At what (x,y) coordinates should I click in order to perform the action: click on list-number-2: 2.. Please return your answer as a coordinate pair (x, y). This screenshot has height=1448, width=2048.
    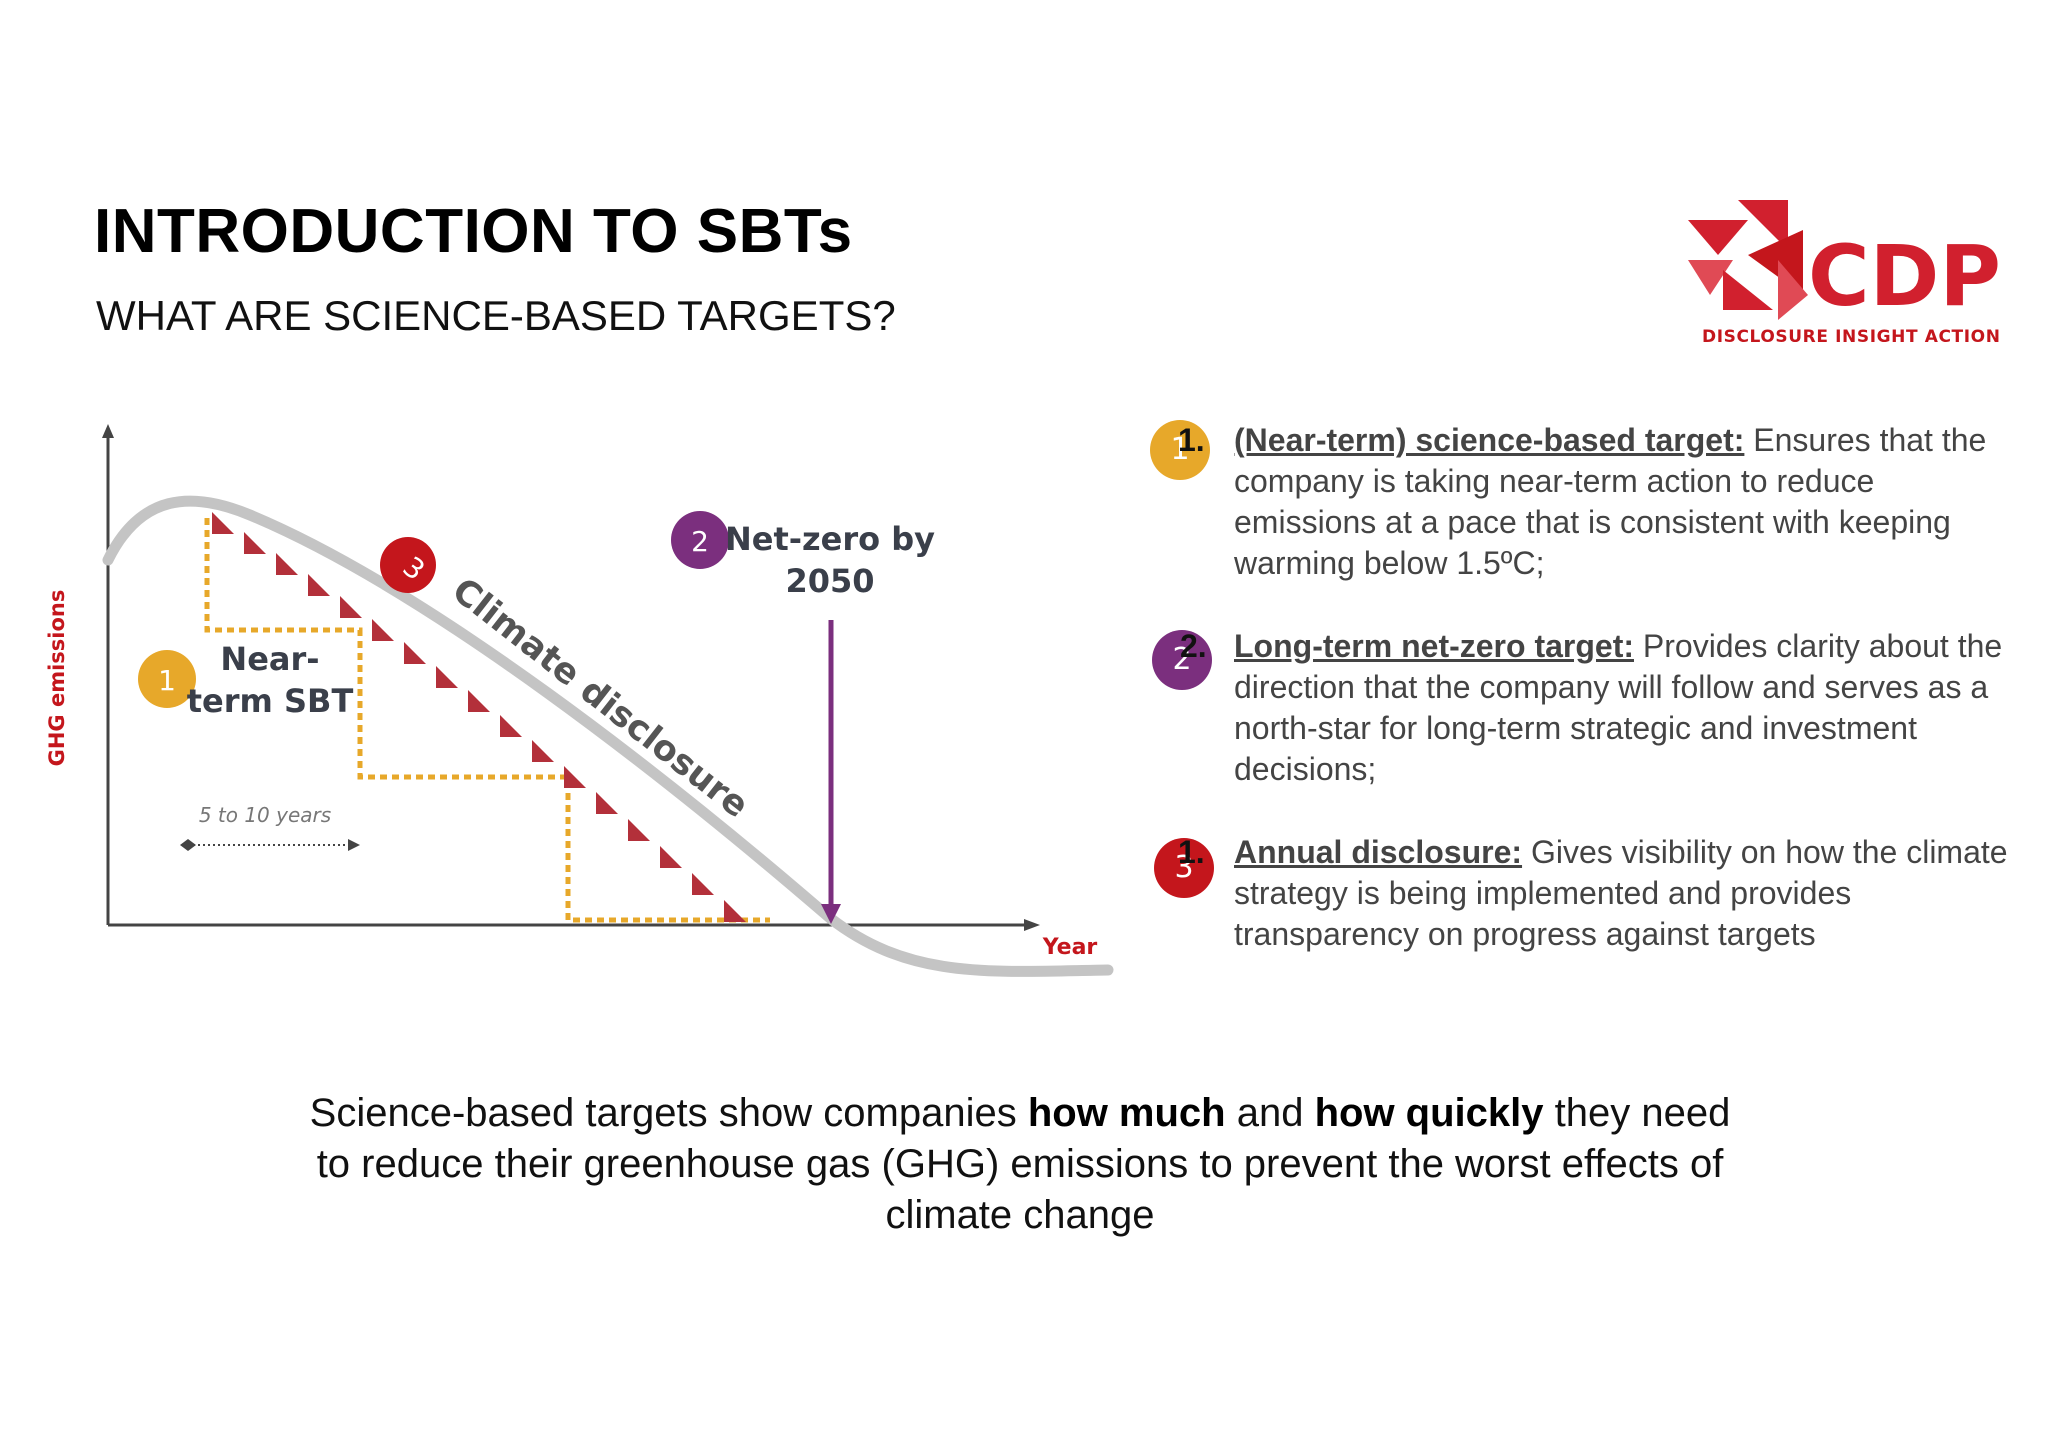
    Looking at the image, I should click on (1193, 646).